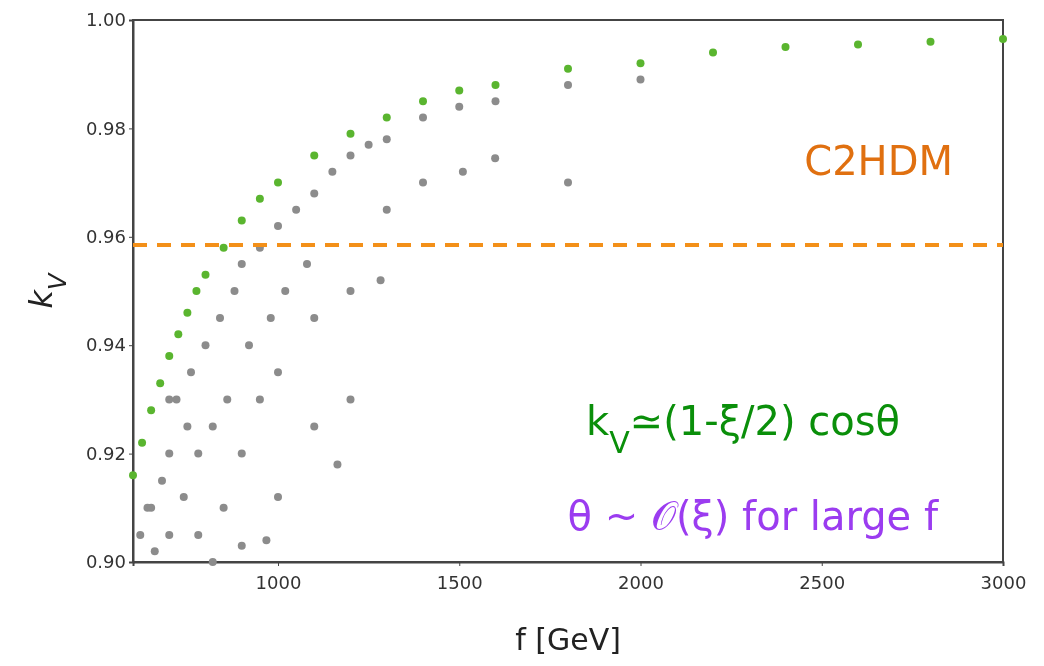 This screenshot has height=666, width=1044. I want to click on y-tick-label: 0.96, so click(105, 237).